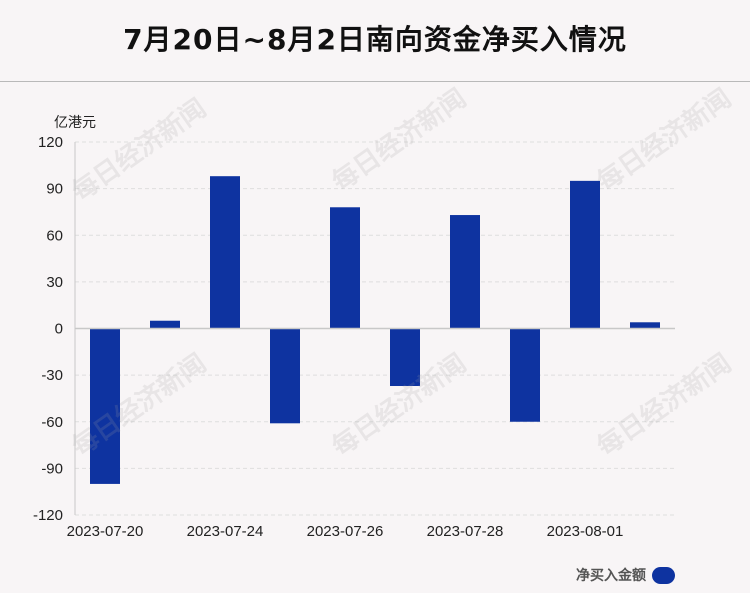  Describe the element at coordinates (54, 282) in the screenshot. I see `y-tick-label: 30` at that location.